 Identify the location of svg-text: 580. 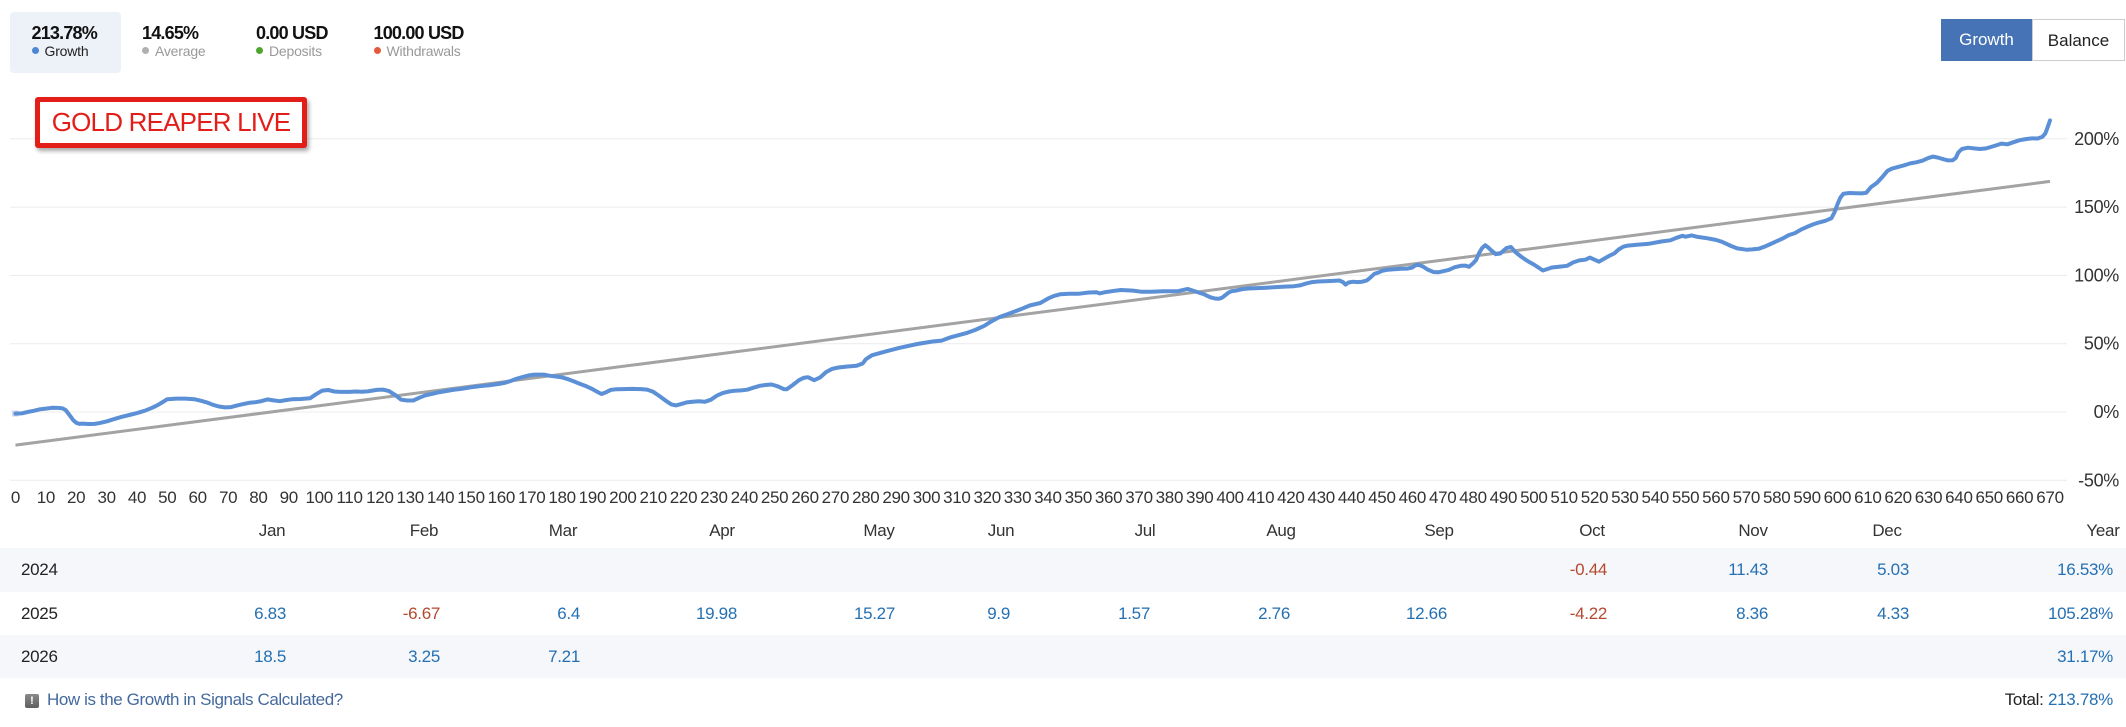
(1776, 497).